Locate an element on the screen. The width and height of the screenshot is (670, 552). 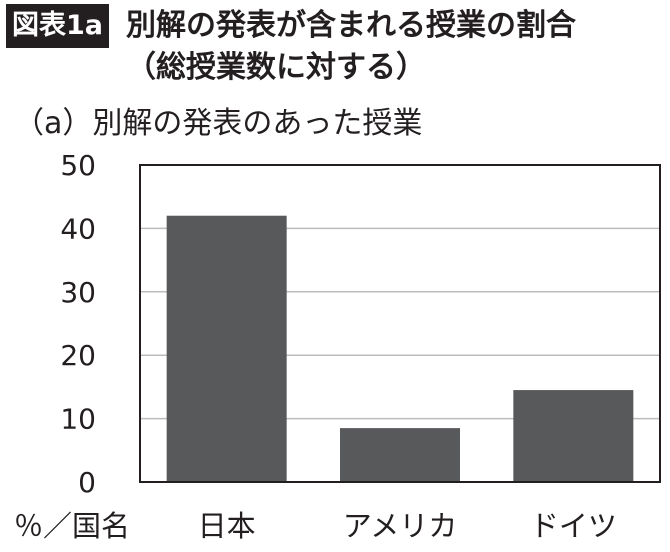
y-tick-label-50: 50 is located at coordinates (78, 165).